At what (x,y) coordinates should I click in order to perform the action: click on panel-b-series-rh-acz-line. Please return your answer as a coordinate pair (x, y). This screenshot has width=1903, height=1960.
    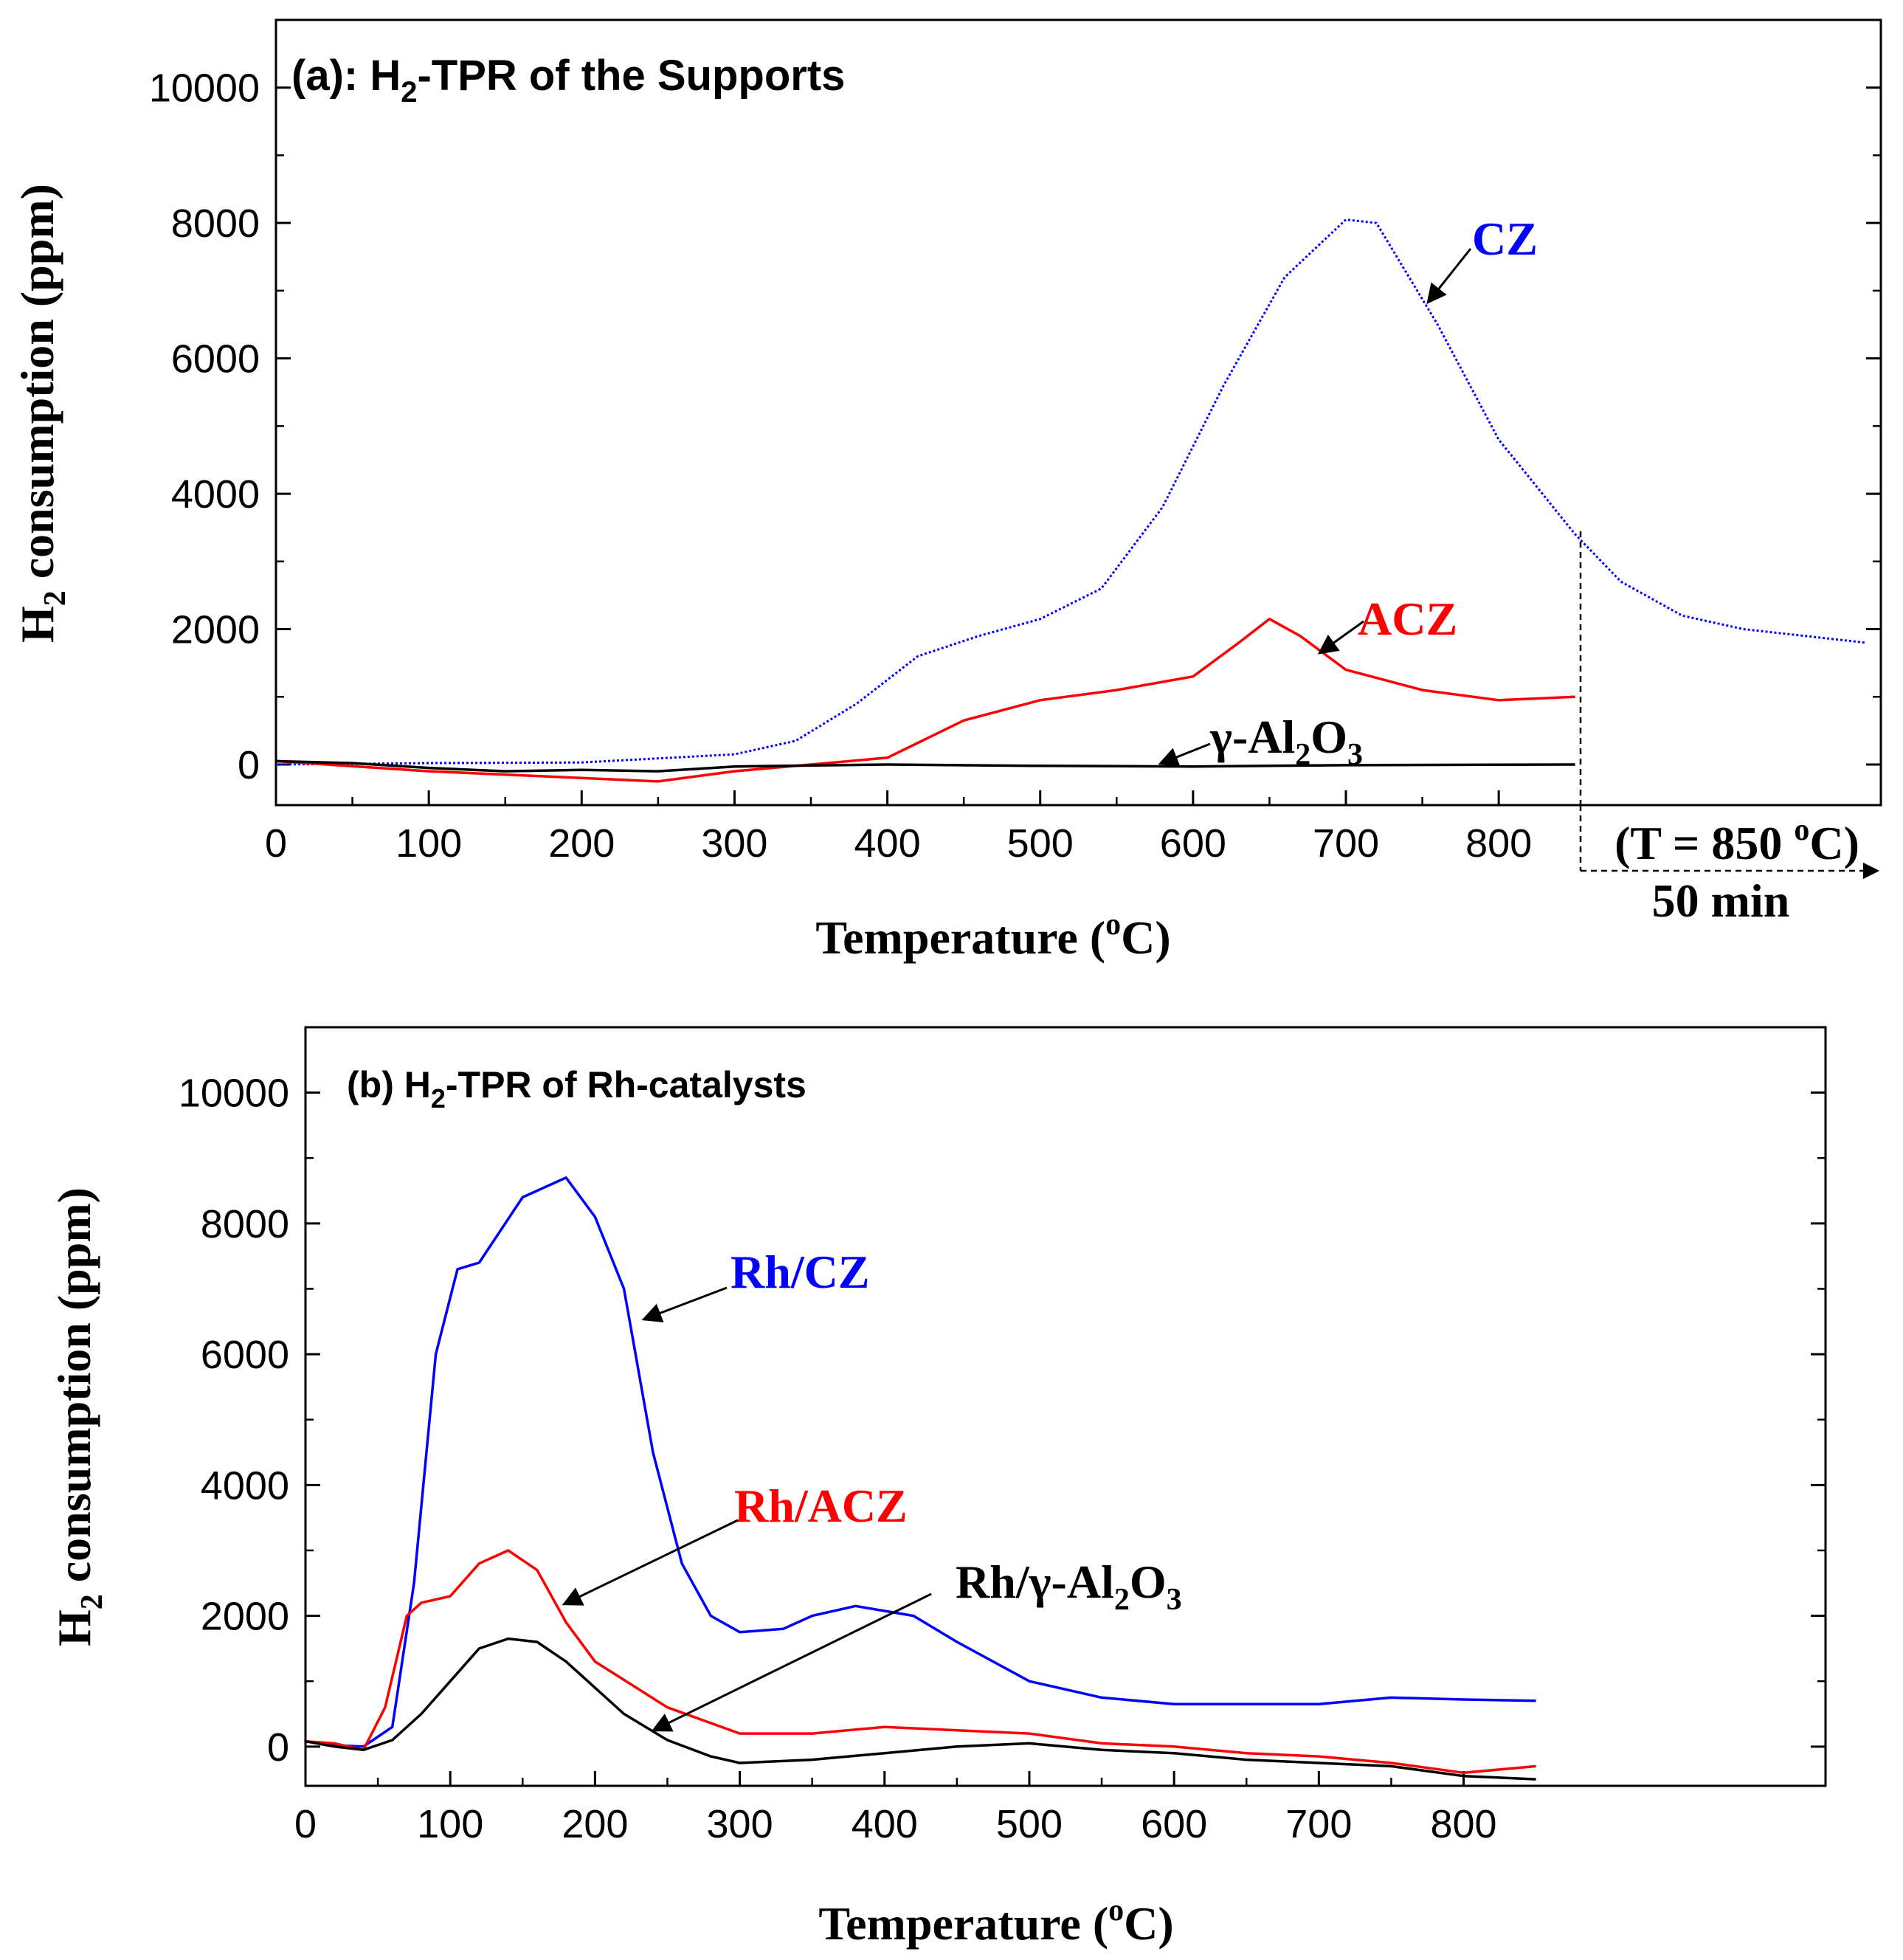
    Looking at the image, I should click on (920, 1662).